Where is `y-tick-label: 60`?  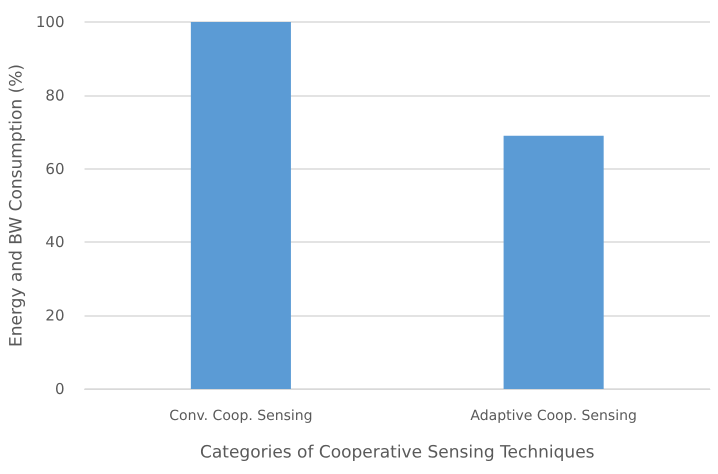 y-tick-label: 60 is located at coordinates (55, 169).